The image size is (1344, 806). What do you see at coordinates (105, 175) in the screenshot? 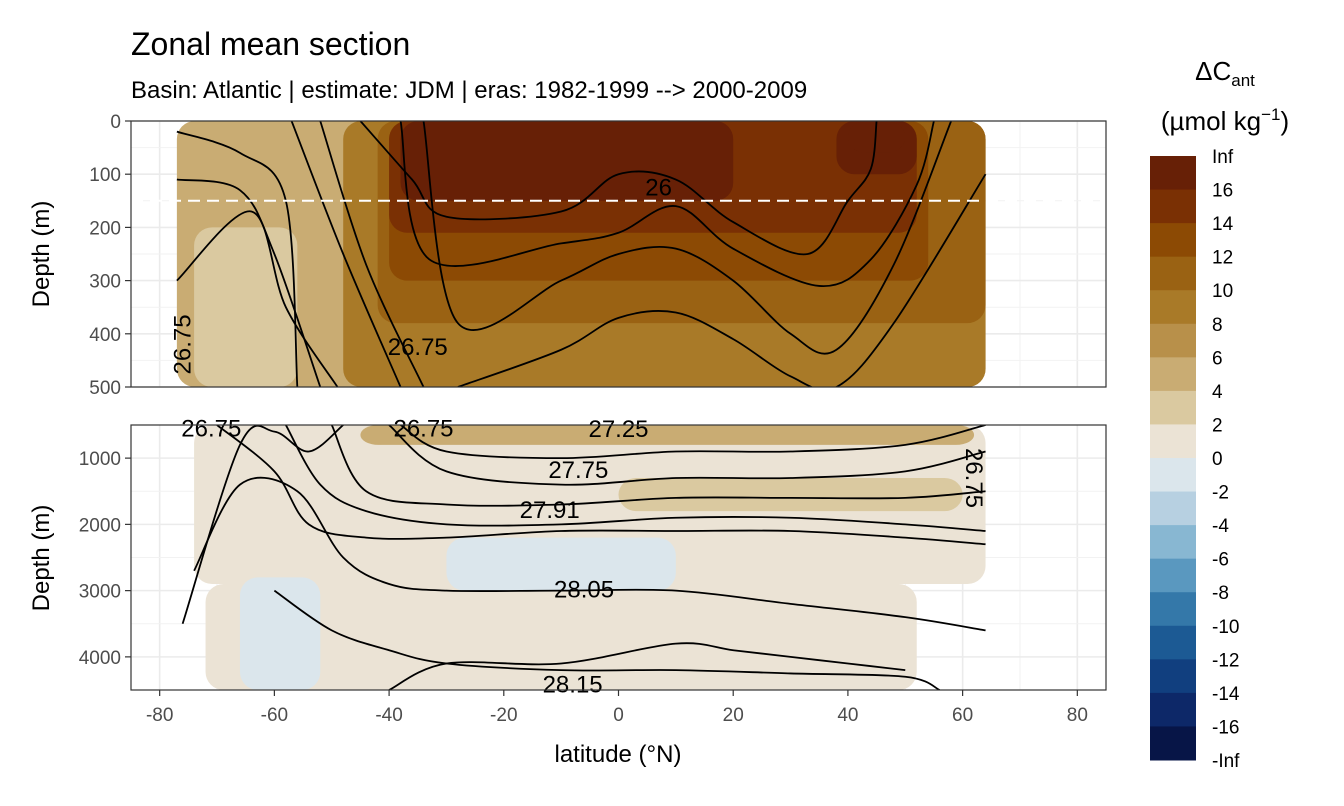
I see `y-tick-label: 100` at bounding box center [105, 175].